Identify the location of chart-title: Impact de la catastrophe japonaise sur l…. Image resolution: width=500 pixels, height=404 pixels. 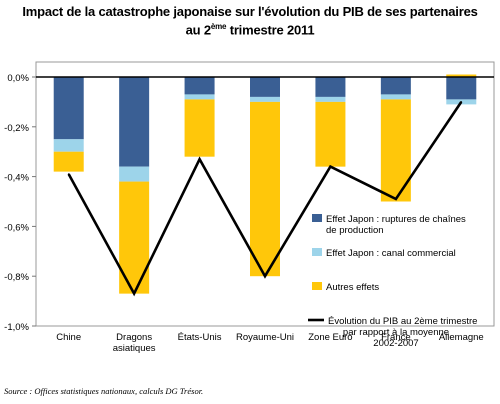
(250, 20).